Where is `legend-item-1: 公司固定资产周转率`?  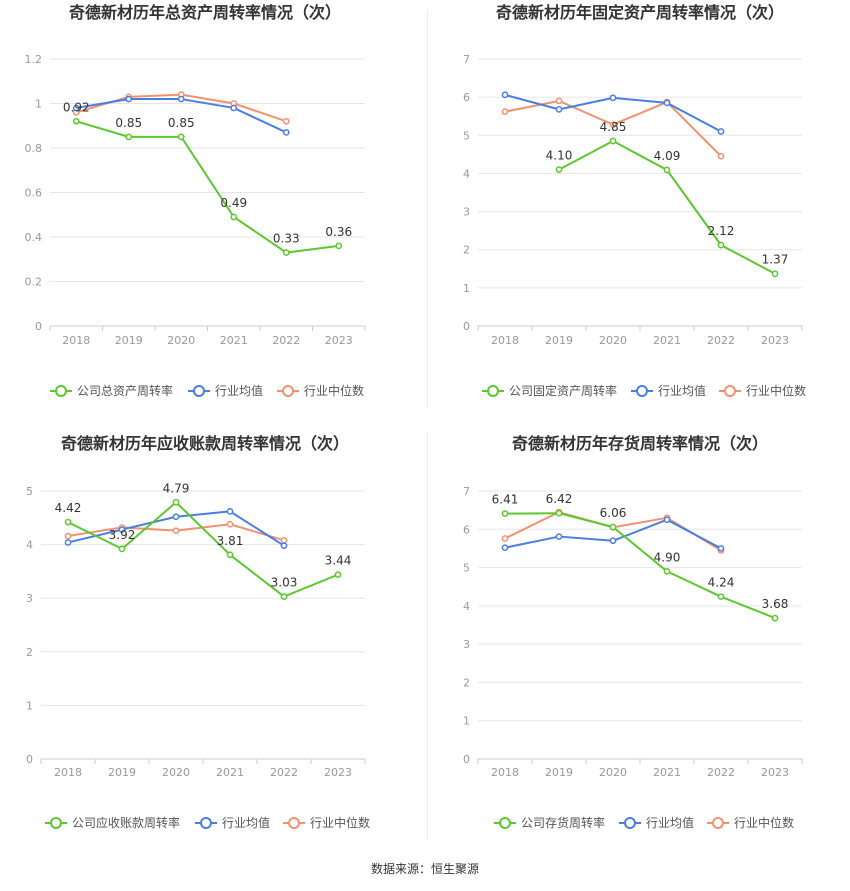
legend-item-1: 公司固定资产周转率 is located at coordinates (549, 390).